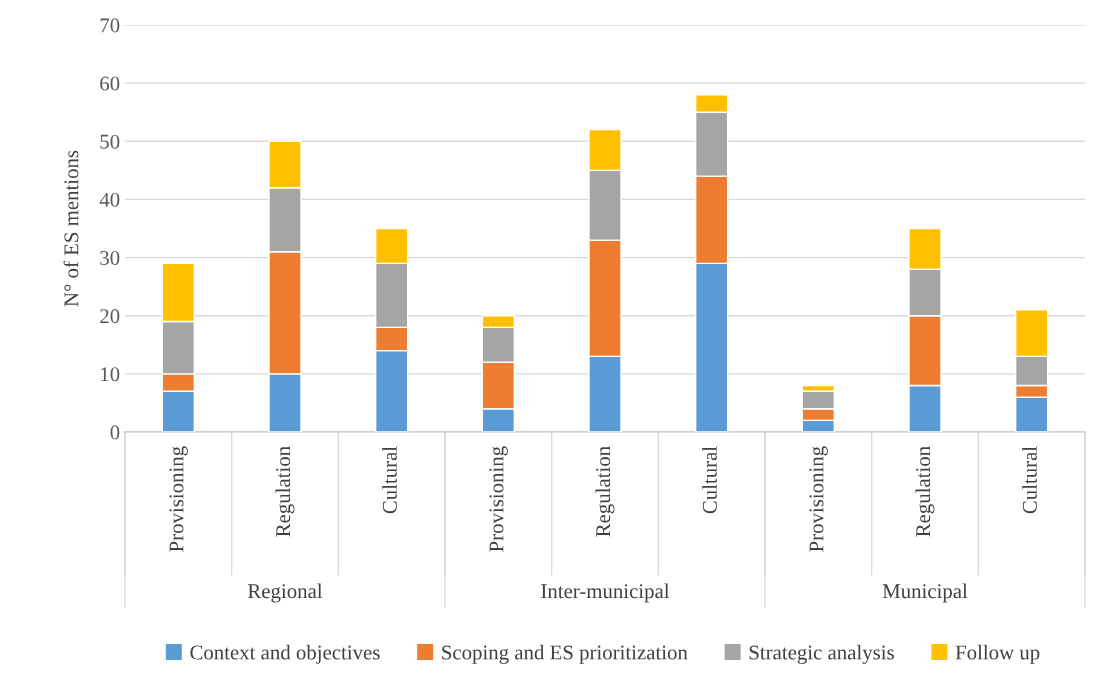 Image resolution: width=1097 pixels, height=686 pixels. Describe the element at coordinates (109, 199) in the screenshot. I see `y-tick-label: 40` at that location.